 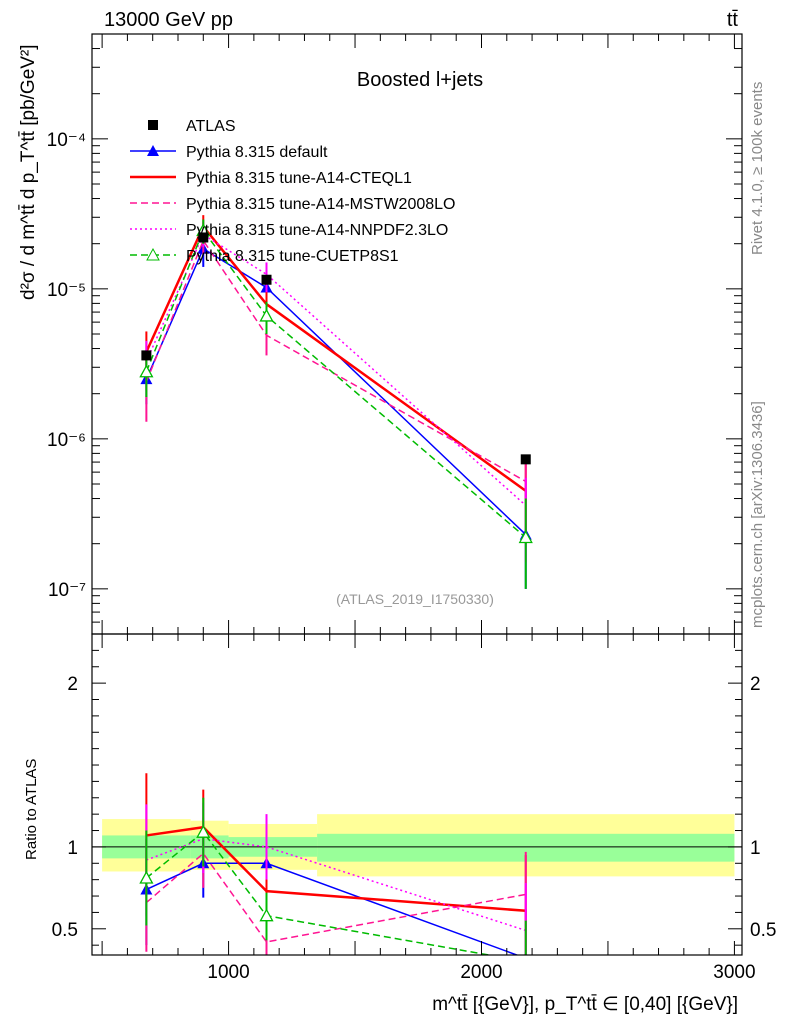 What do you see at coordinates (757, 514) in the screenshot?
I see `side-mcplots-info: mcplots.cern.ch [arXiv:1306.3436]` at bounding box center [757, 514].